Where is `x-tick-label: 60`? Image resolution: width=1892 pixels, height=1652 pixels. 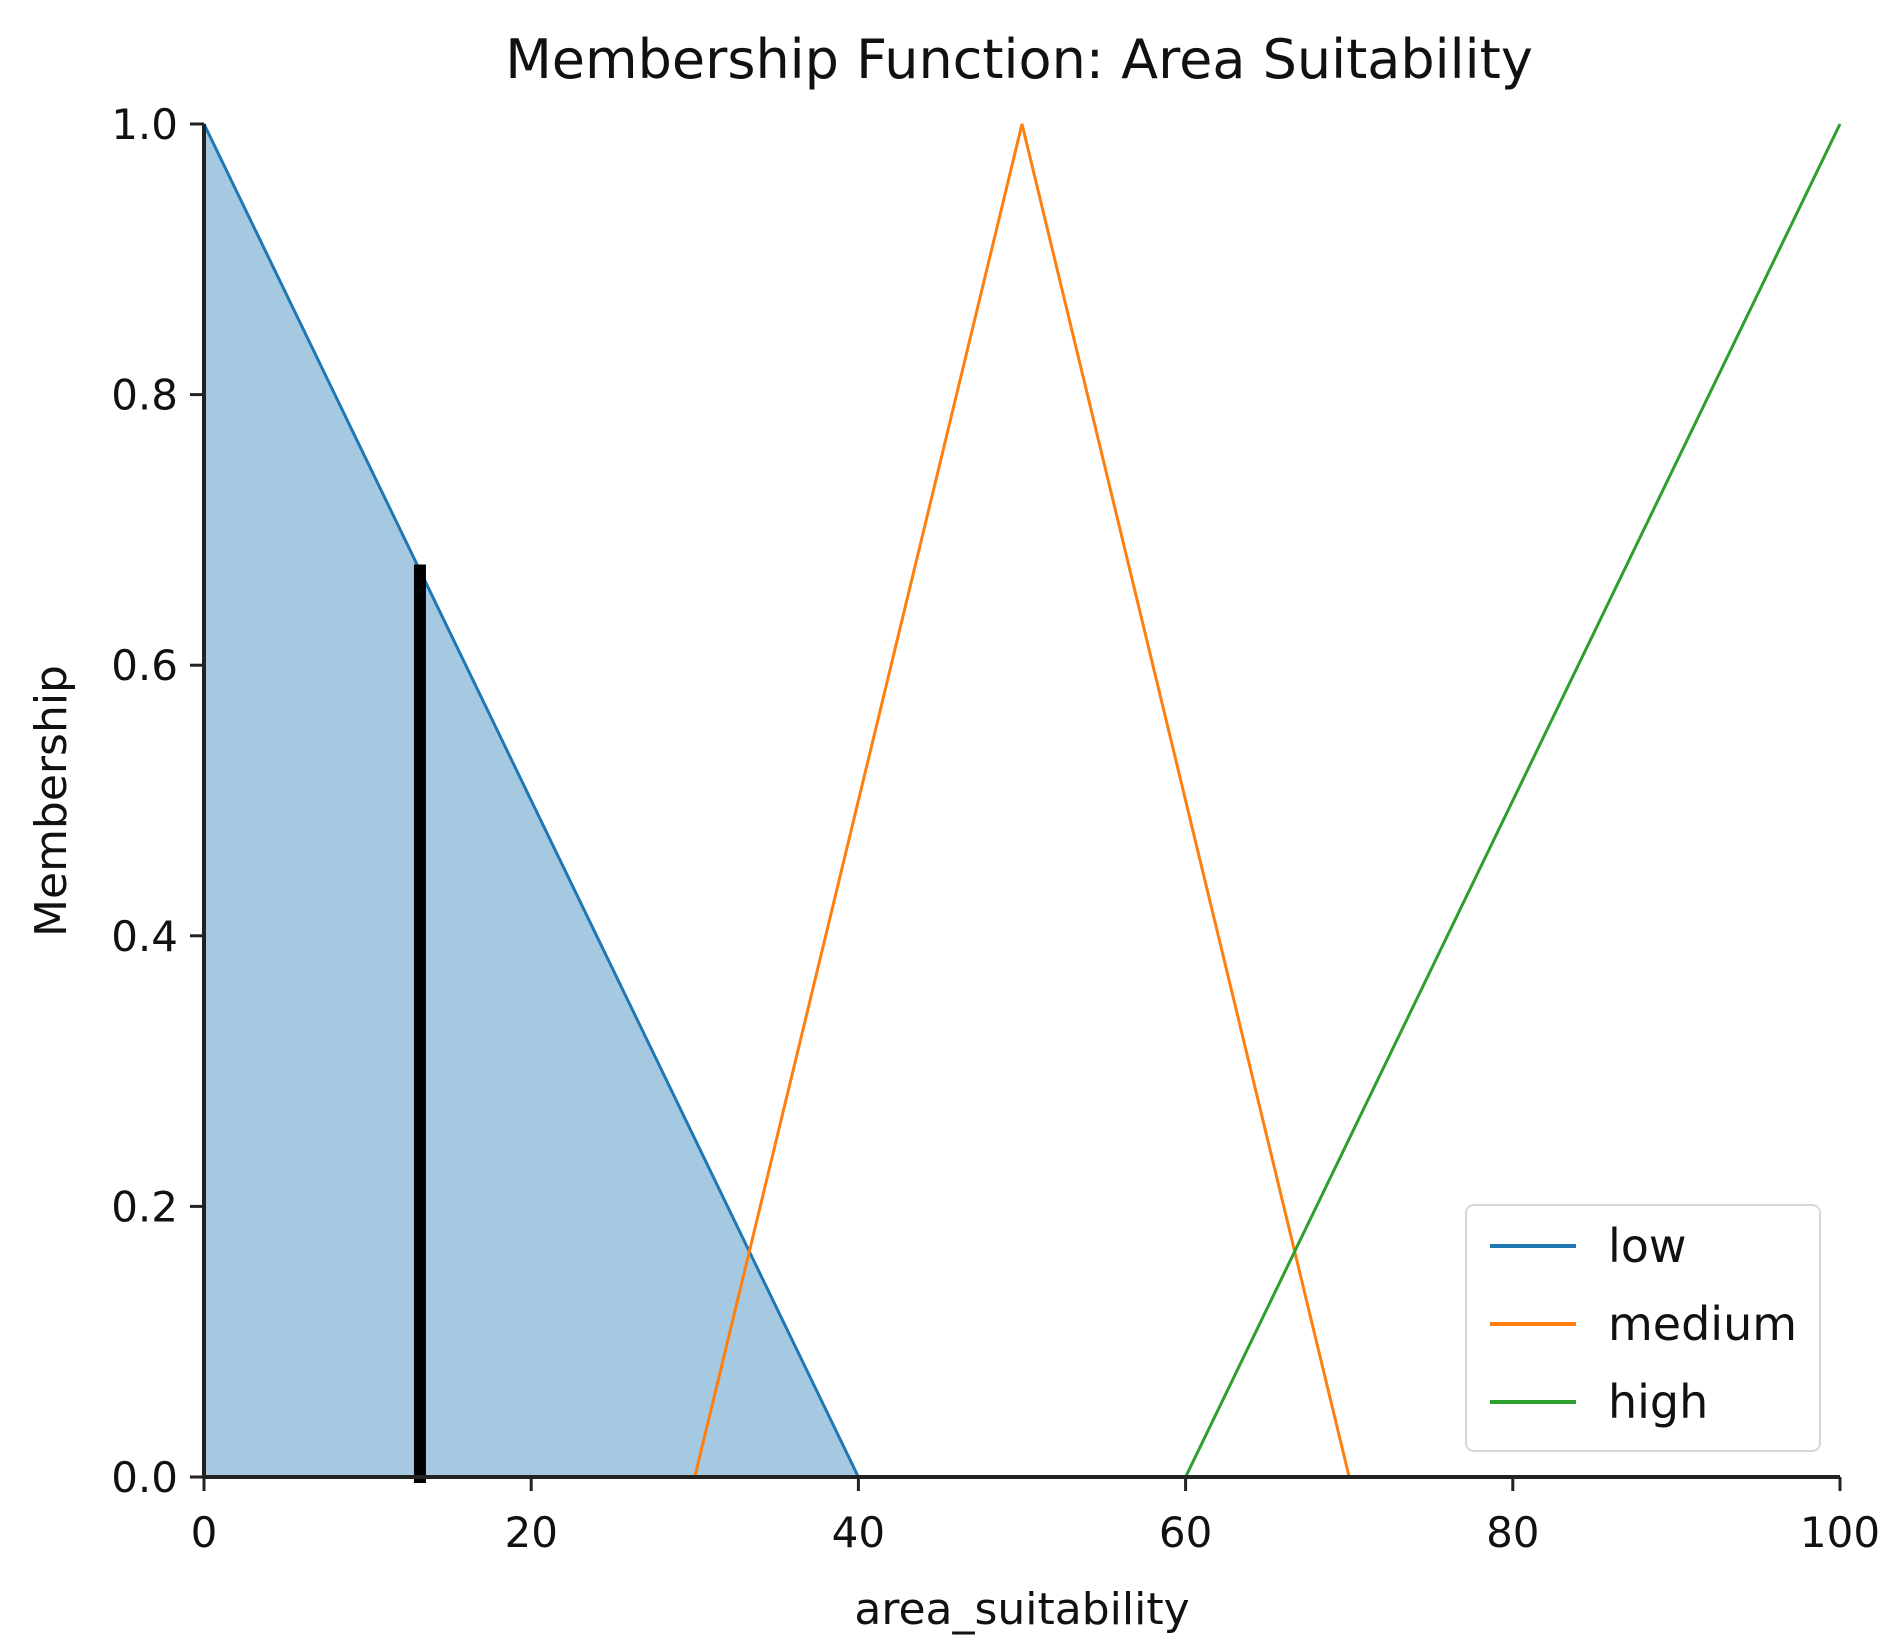 x-tick-label: 60 is located at coordinates (1185, 1532).